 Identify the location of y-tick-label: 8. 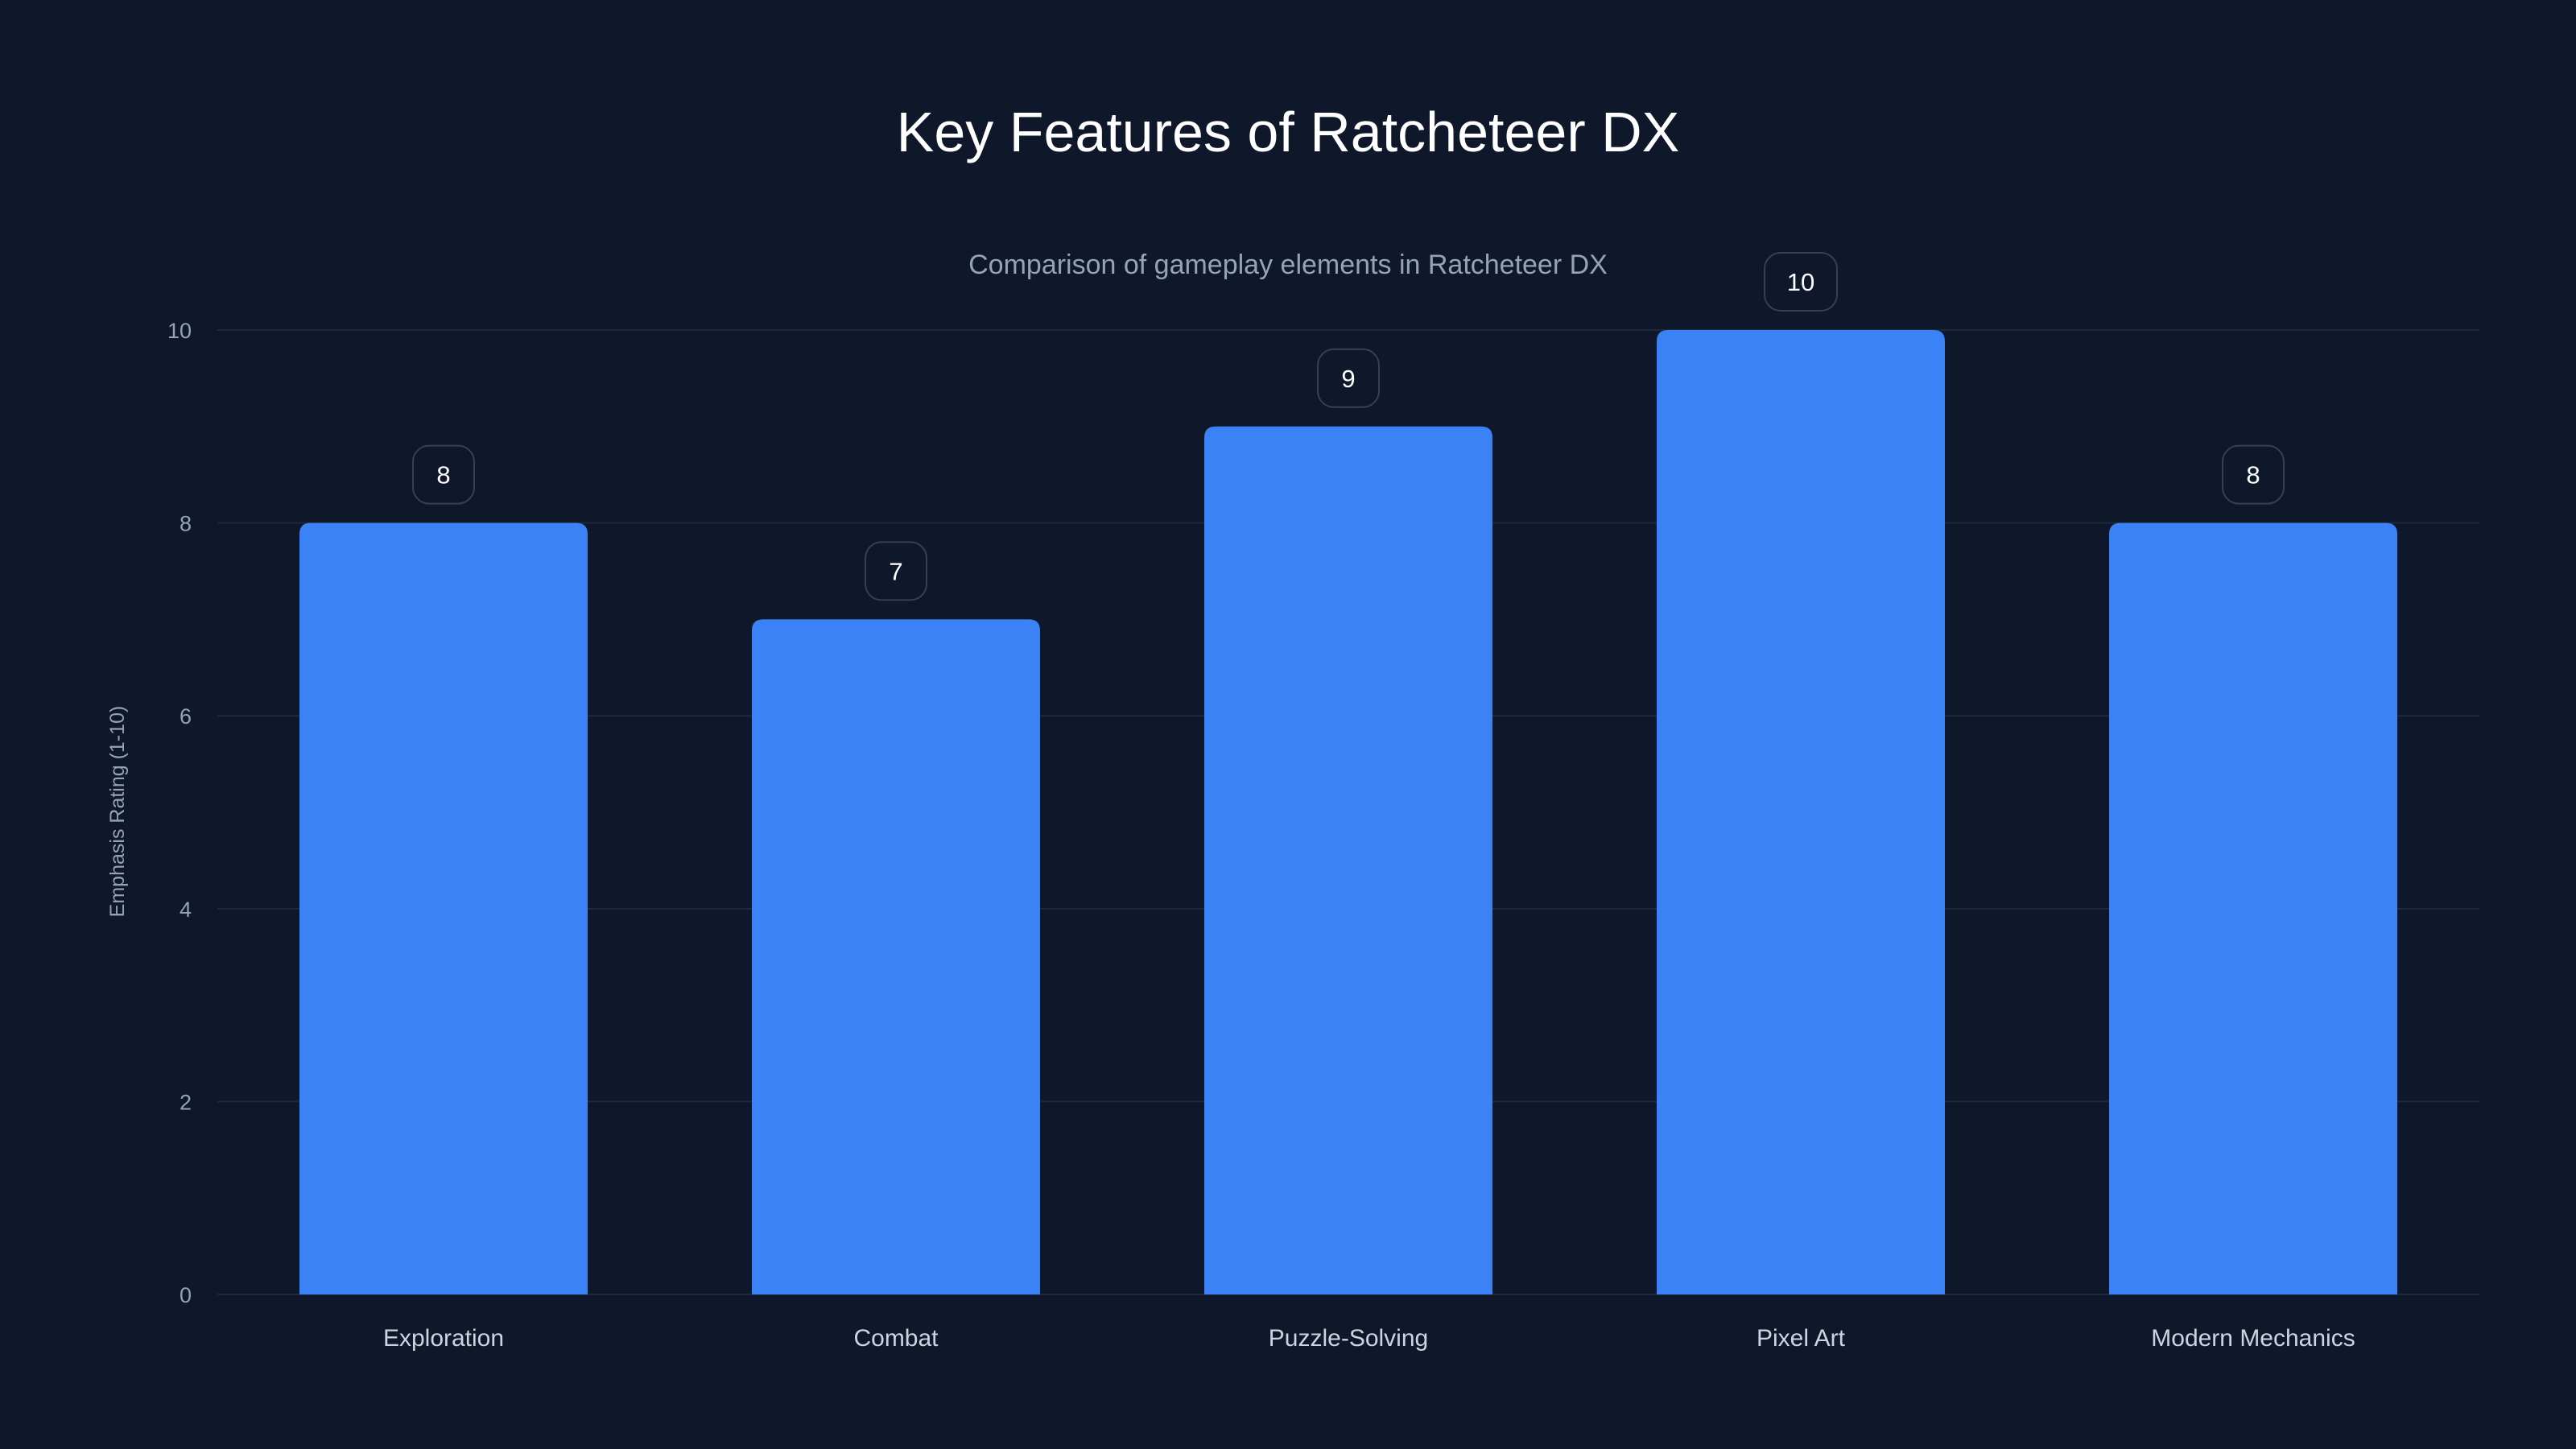
(186, 524).